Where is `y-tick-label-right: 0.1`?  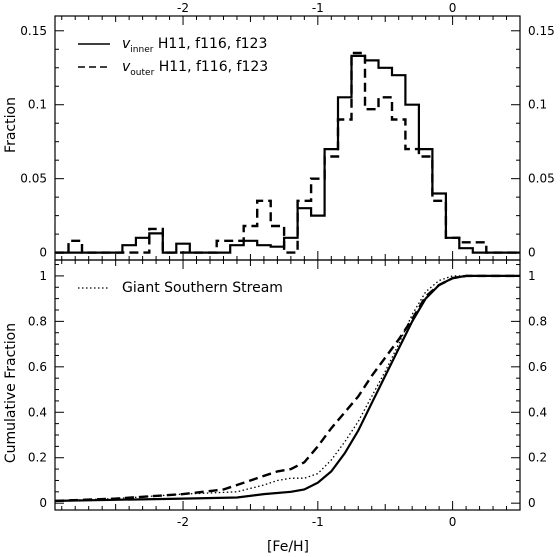 y-tick-label-right: 0.1 is located at coordinates (537, 105).